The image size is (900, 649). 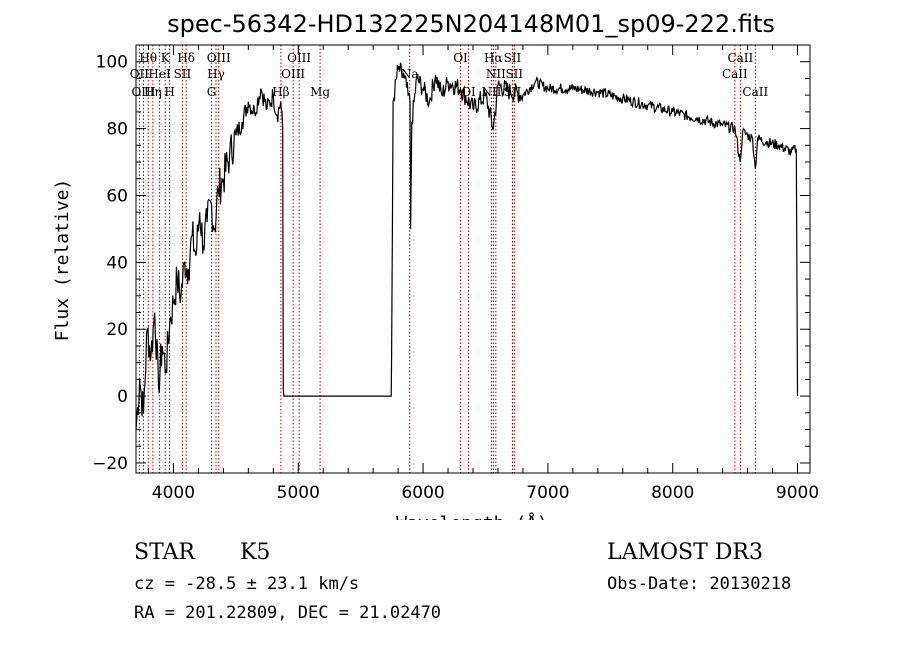 What do you see at coordinates (122, 397) in the screenshot?
I see `y-tick-label: 0` at bounding box center [122, 397].